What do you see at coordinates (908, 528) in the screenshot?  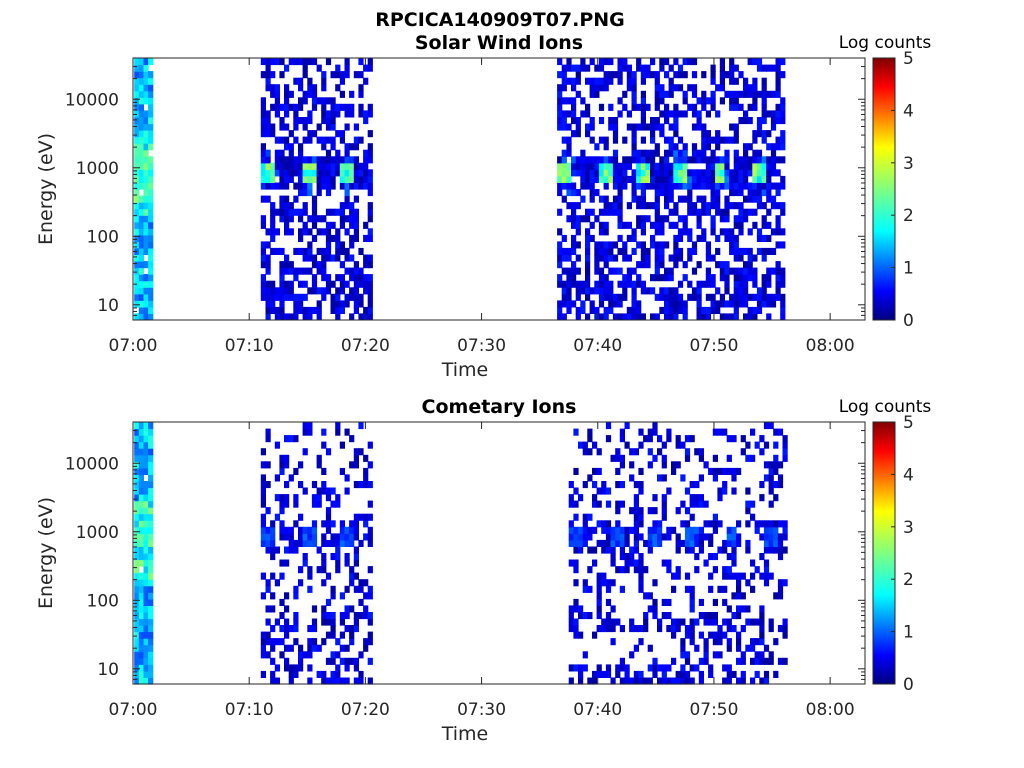 I see `colorbar-tick-label: 3` at bounding box center [908, 528].